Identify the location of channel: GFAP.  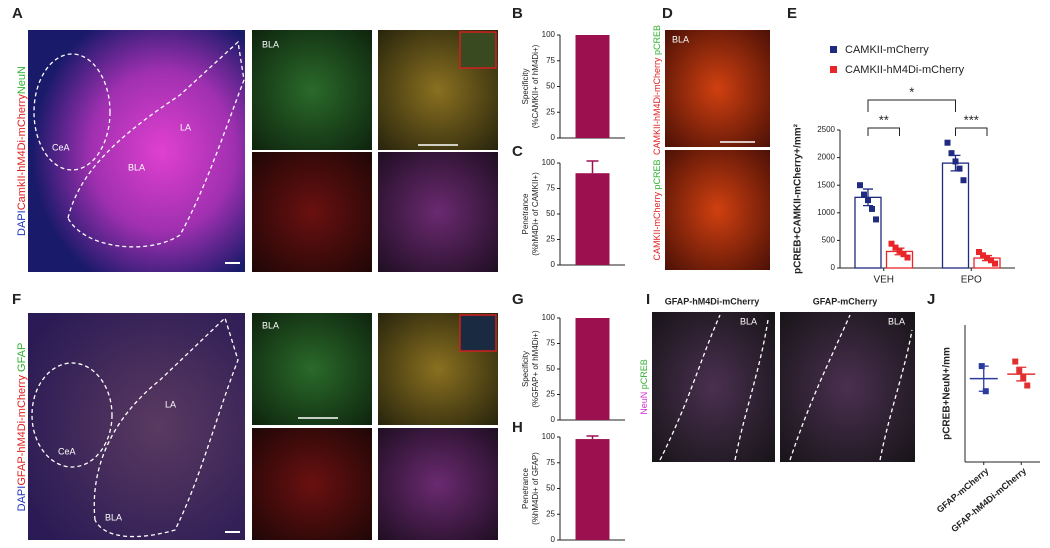
(22, 357).